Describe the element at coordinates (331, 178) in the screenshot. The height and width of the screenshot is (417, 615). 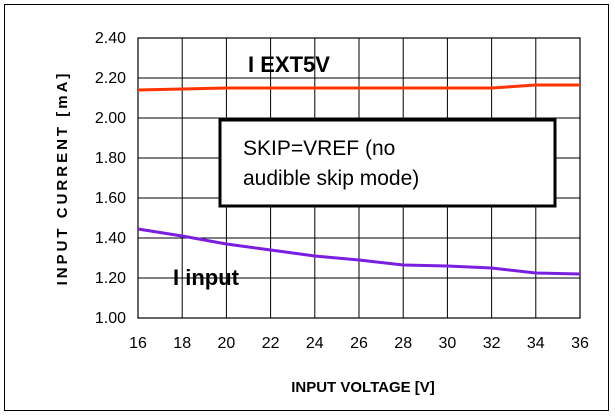
I see `annotation-line-2: audible skip mode)` at that location.